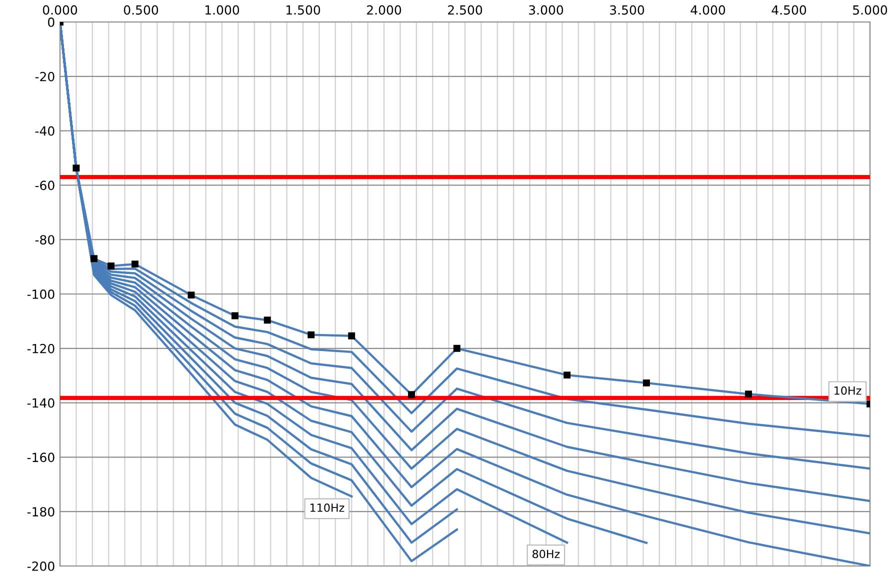 The image size is (890, 579). Describe the element at coordinates (627, 10) in the screenshot. I see `x-tick-label: 3.500` at that location.